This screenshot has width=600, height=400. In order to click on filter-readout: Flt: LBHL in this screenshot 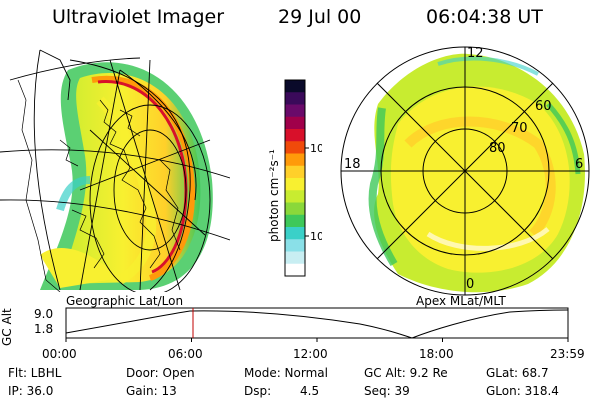, I will do `click(35, 373)`.